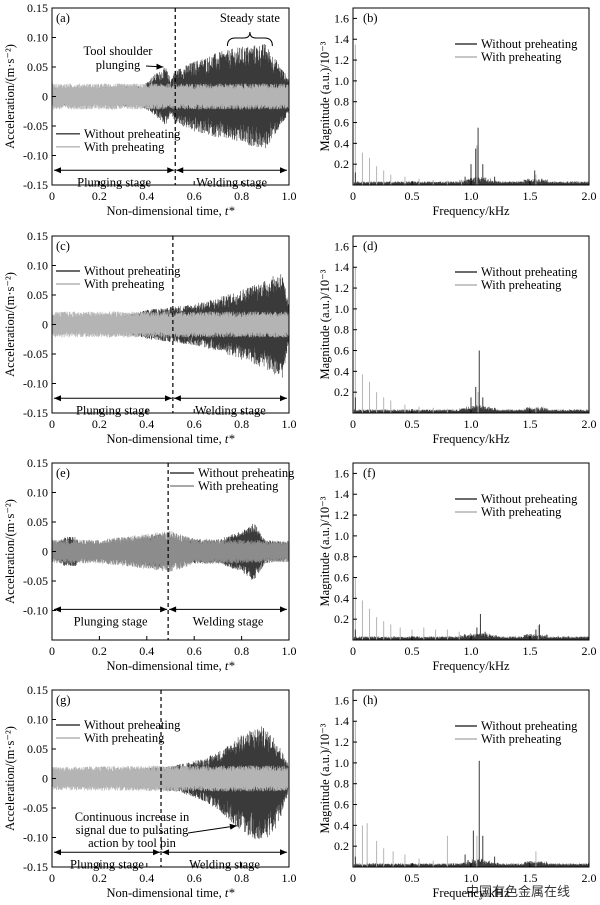  Describe the element at coordinates (341, 288) in the screenshot. I see `y-tick-label: 1.2` at that location.